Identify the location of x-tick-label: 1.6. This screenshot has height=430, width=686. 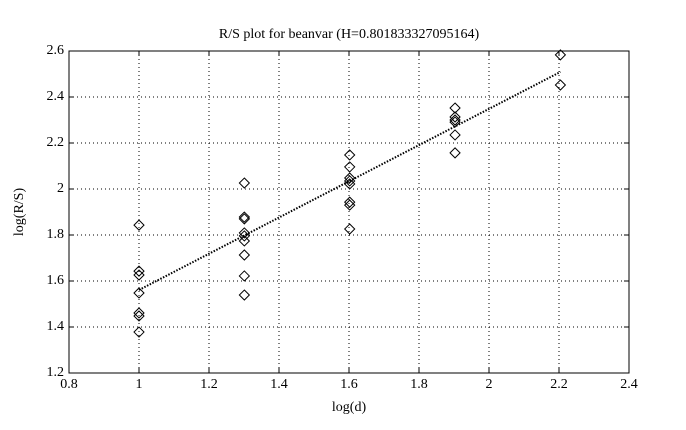
(349, 384).